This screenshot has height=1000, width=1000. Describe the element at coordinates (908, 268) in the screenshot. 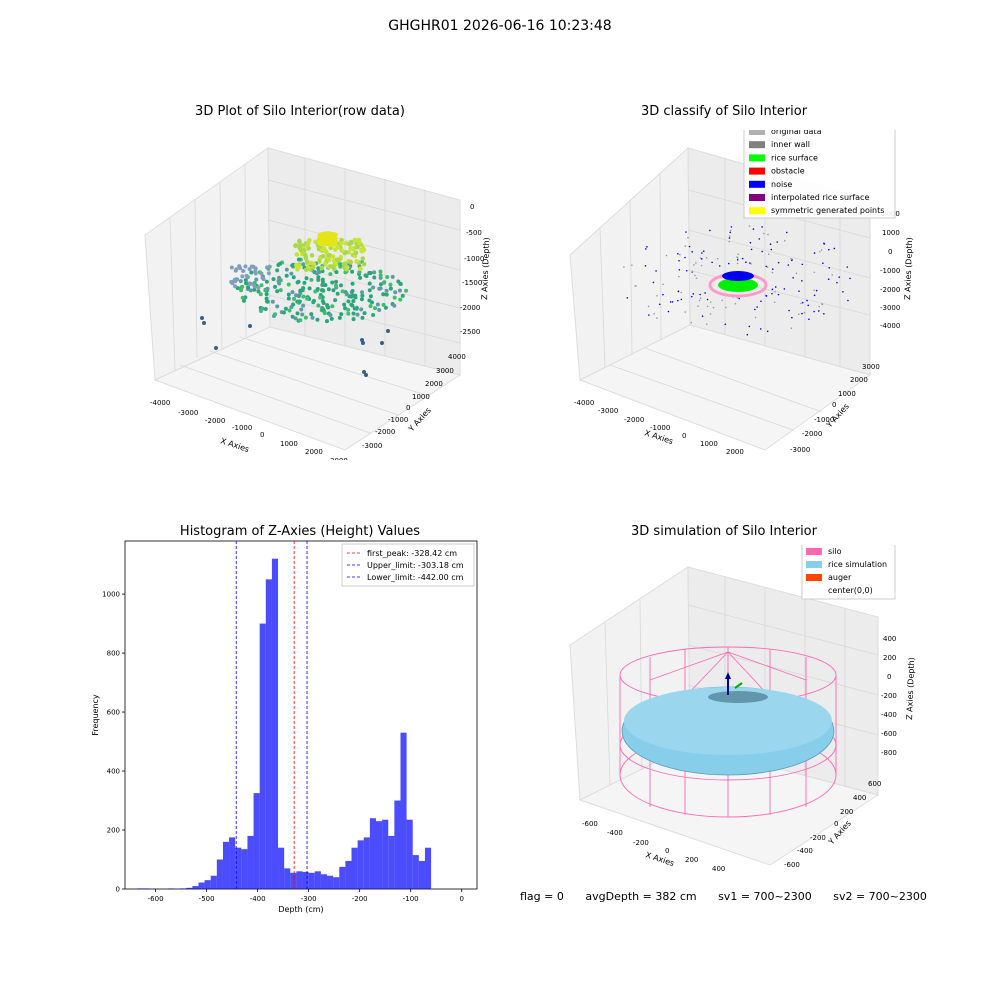

I see `classify-zlabel: Z Axies (Depth)` at that location.